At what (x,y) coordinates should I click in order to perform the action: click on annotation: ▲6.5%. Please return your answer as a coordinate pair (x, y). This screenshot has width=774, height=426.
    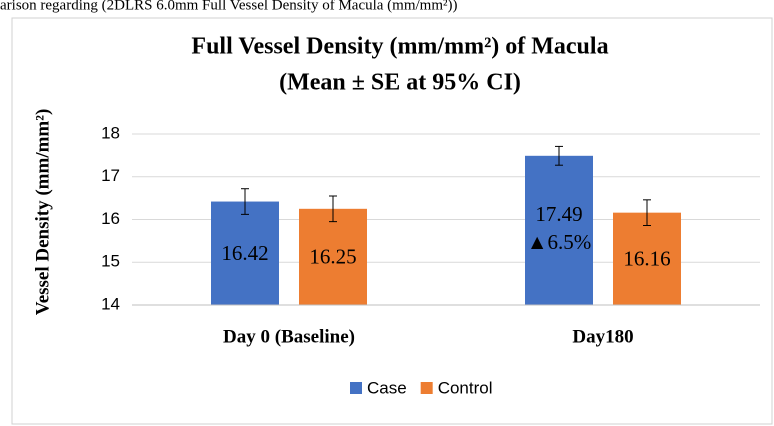
    Looking at the image, I should click on (559, 242).